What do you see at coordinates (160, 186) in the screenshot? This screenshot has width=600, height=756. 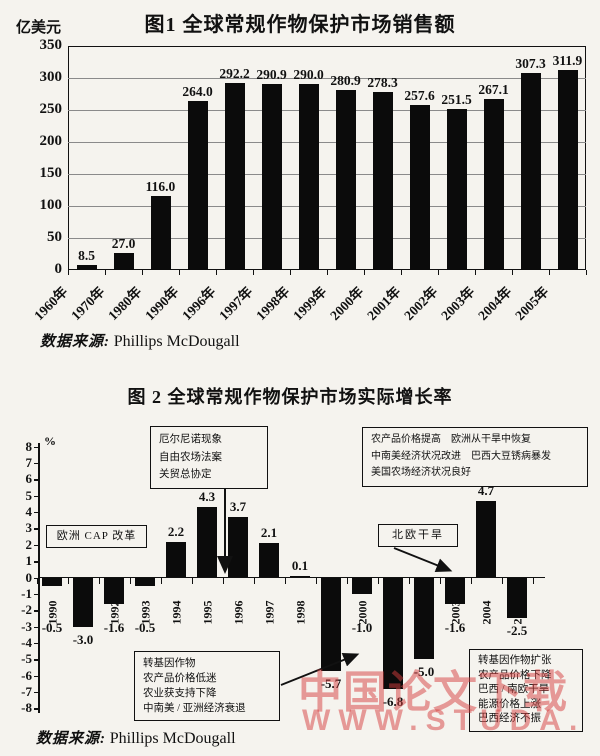 I see `bar-value-label: 116.0` at bounding box center [160, 186].